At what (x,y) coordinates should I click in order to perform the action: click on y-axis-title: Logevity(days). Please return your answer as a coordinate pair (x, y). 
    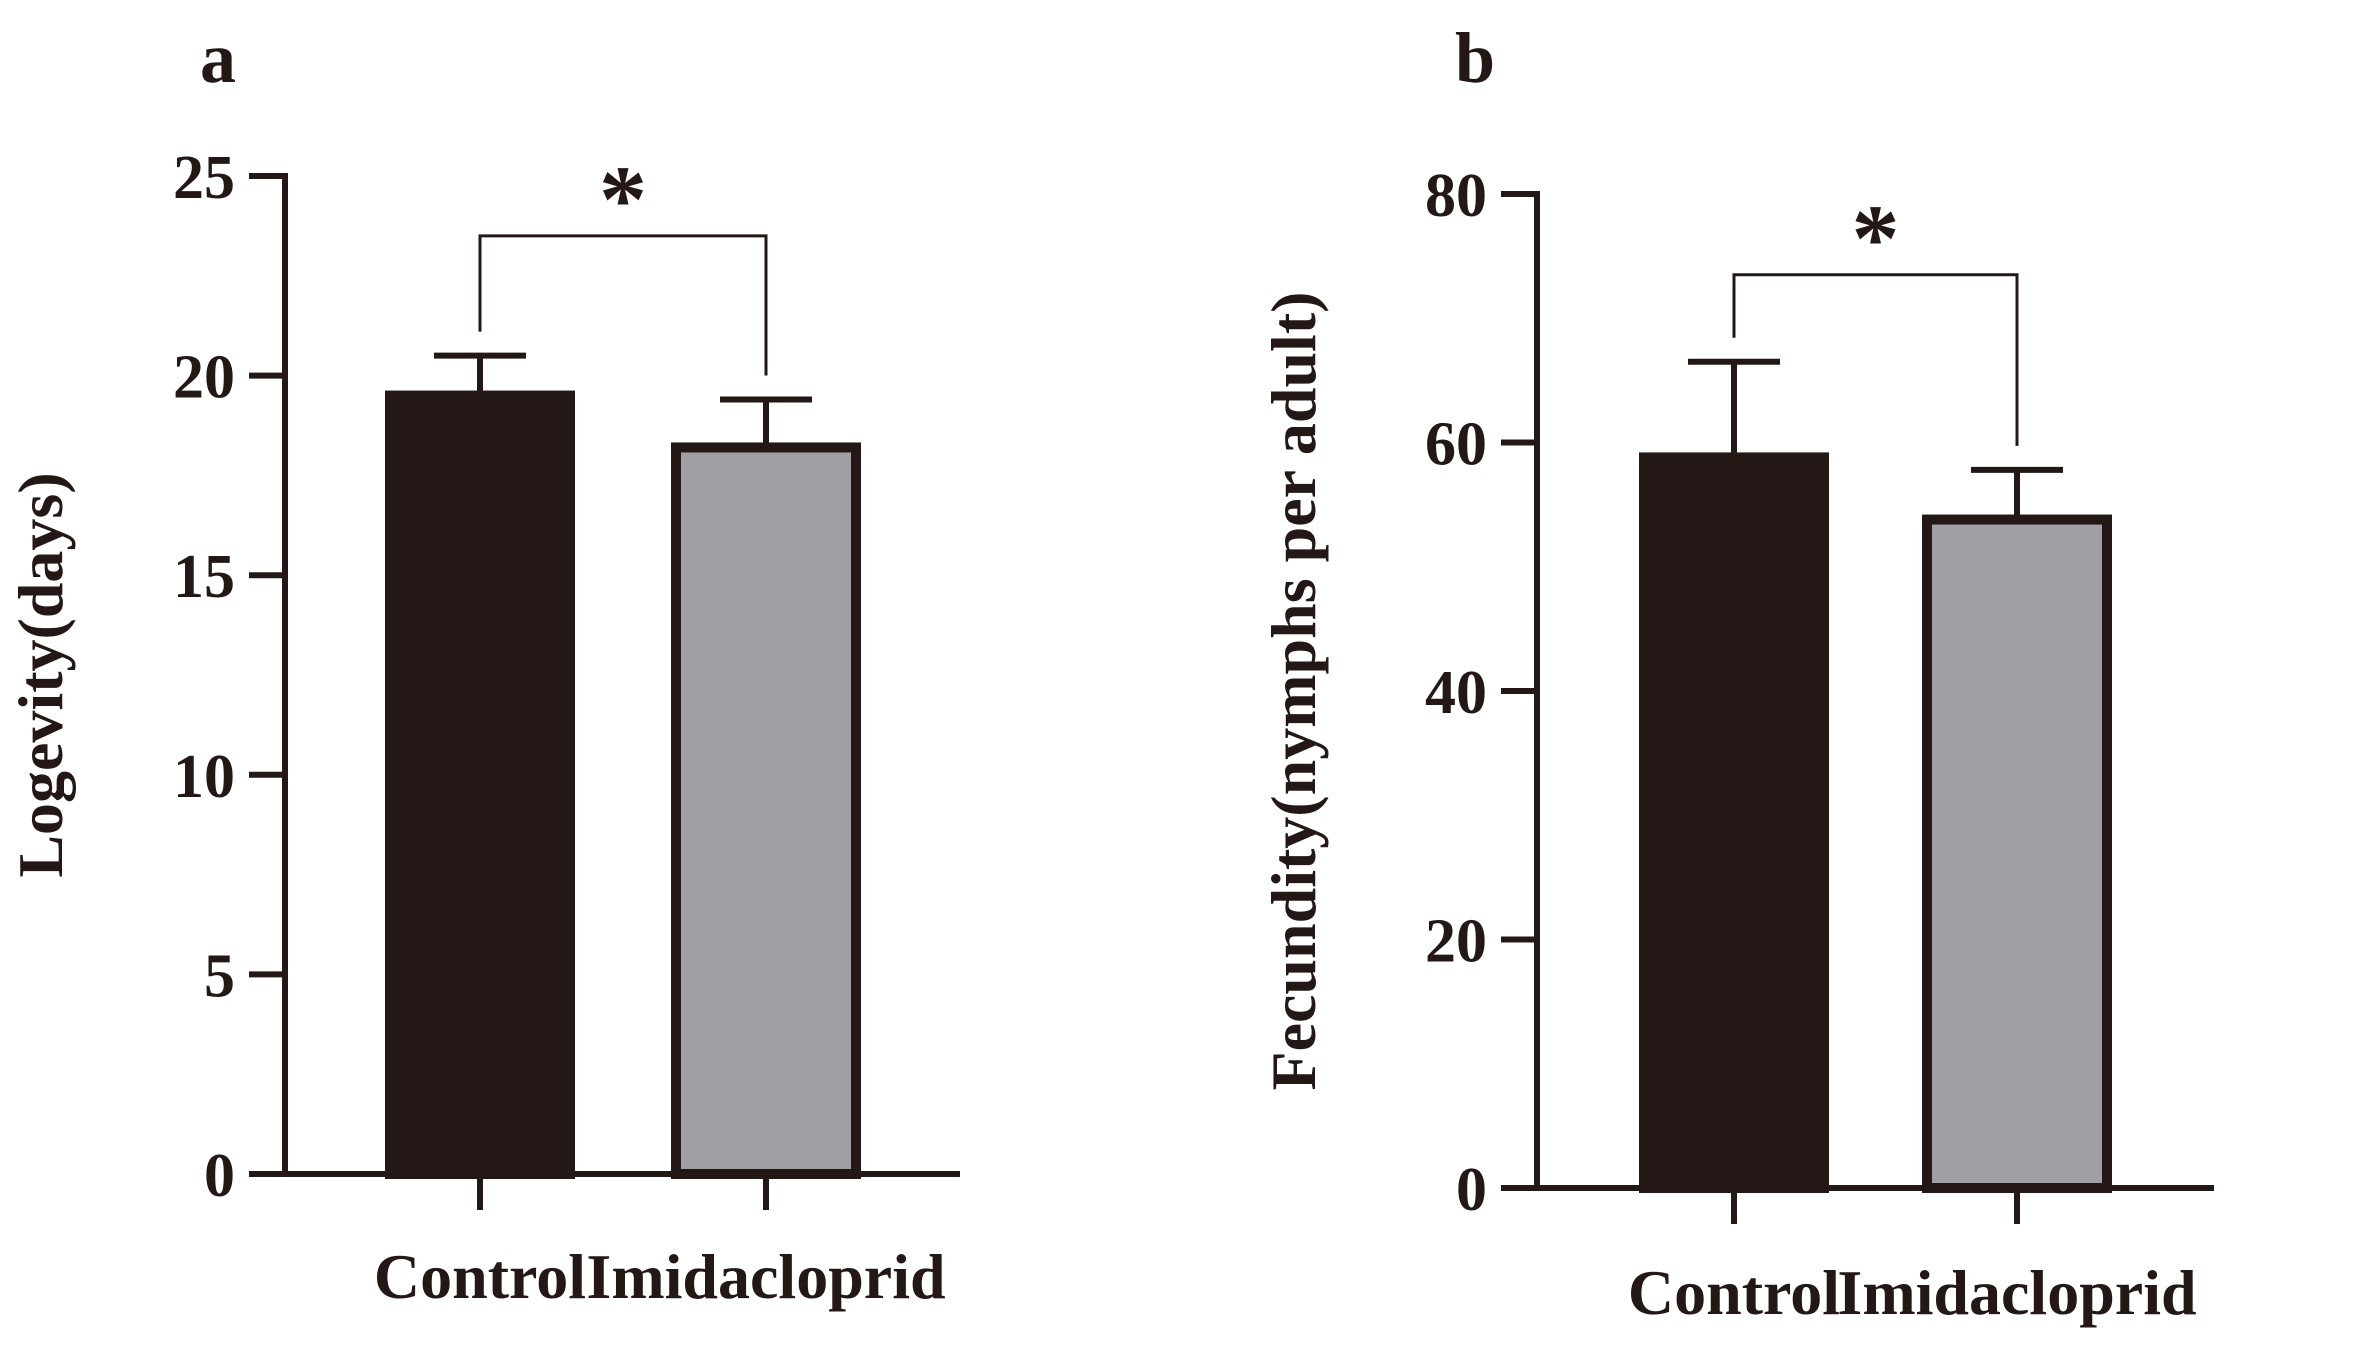
    Looking at the image, I should click on (40, 674).